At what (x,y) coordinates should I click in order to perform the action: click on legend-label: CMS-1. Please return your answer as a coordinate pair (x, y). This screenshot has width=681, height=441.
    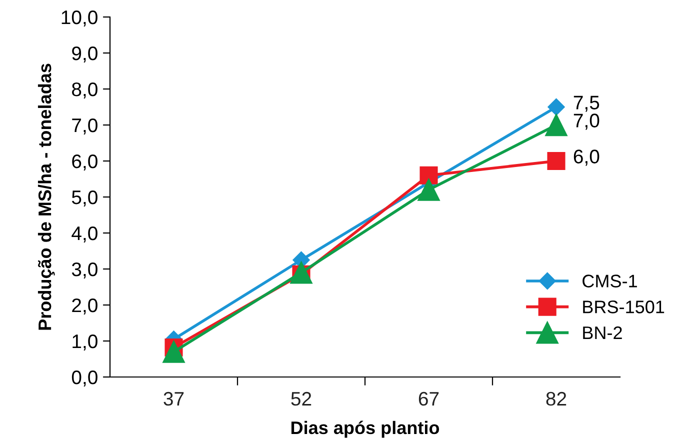
    Looking at the image, I should click on (609, 281).